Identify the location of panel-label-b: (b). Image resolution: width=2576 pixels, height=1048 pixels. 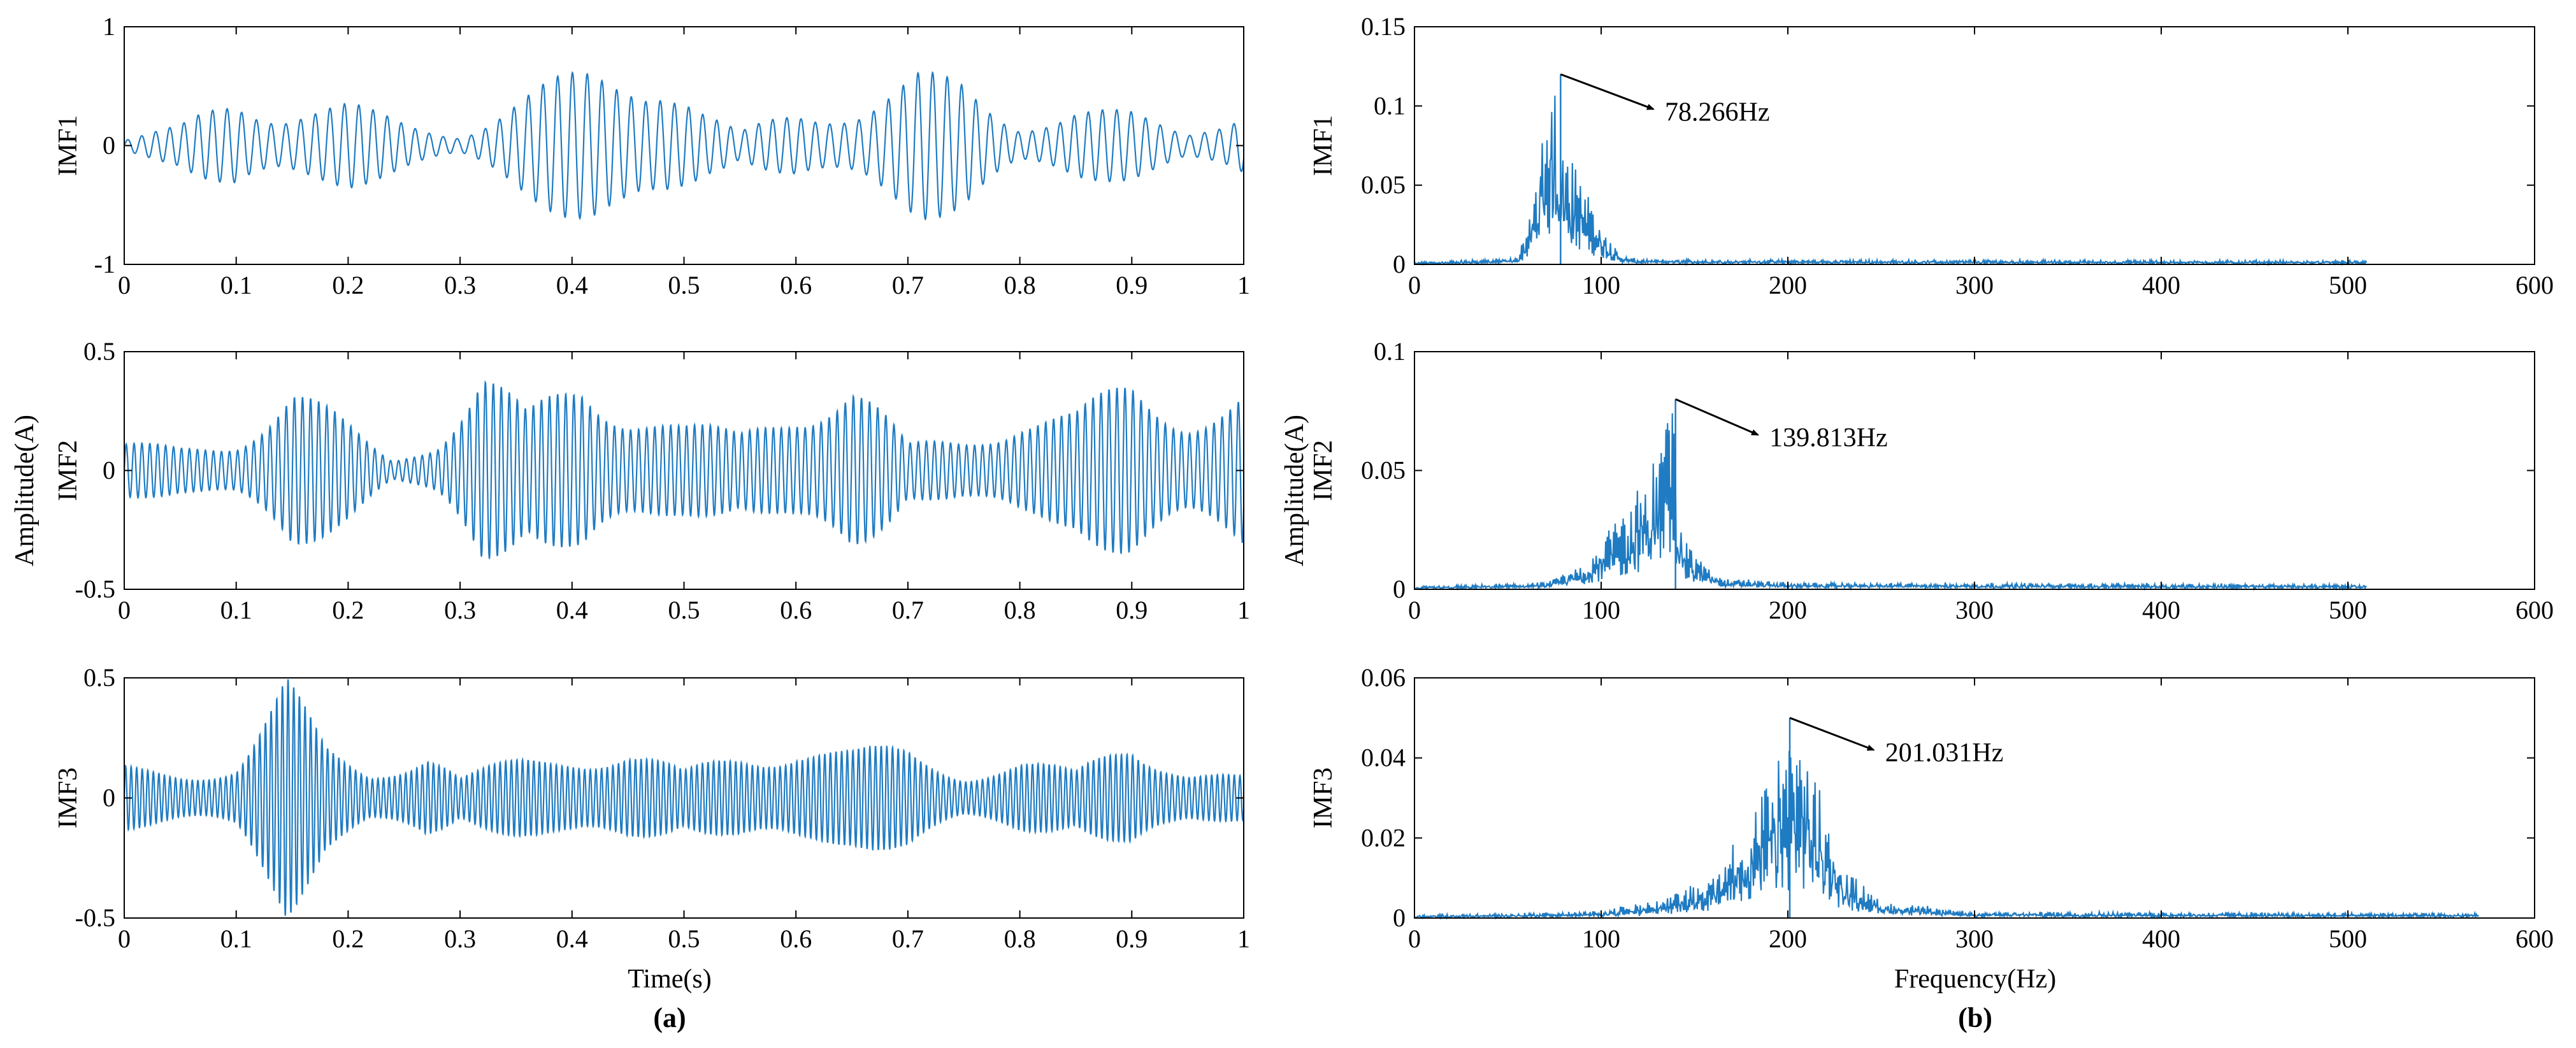
(1975, 1017).